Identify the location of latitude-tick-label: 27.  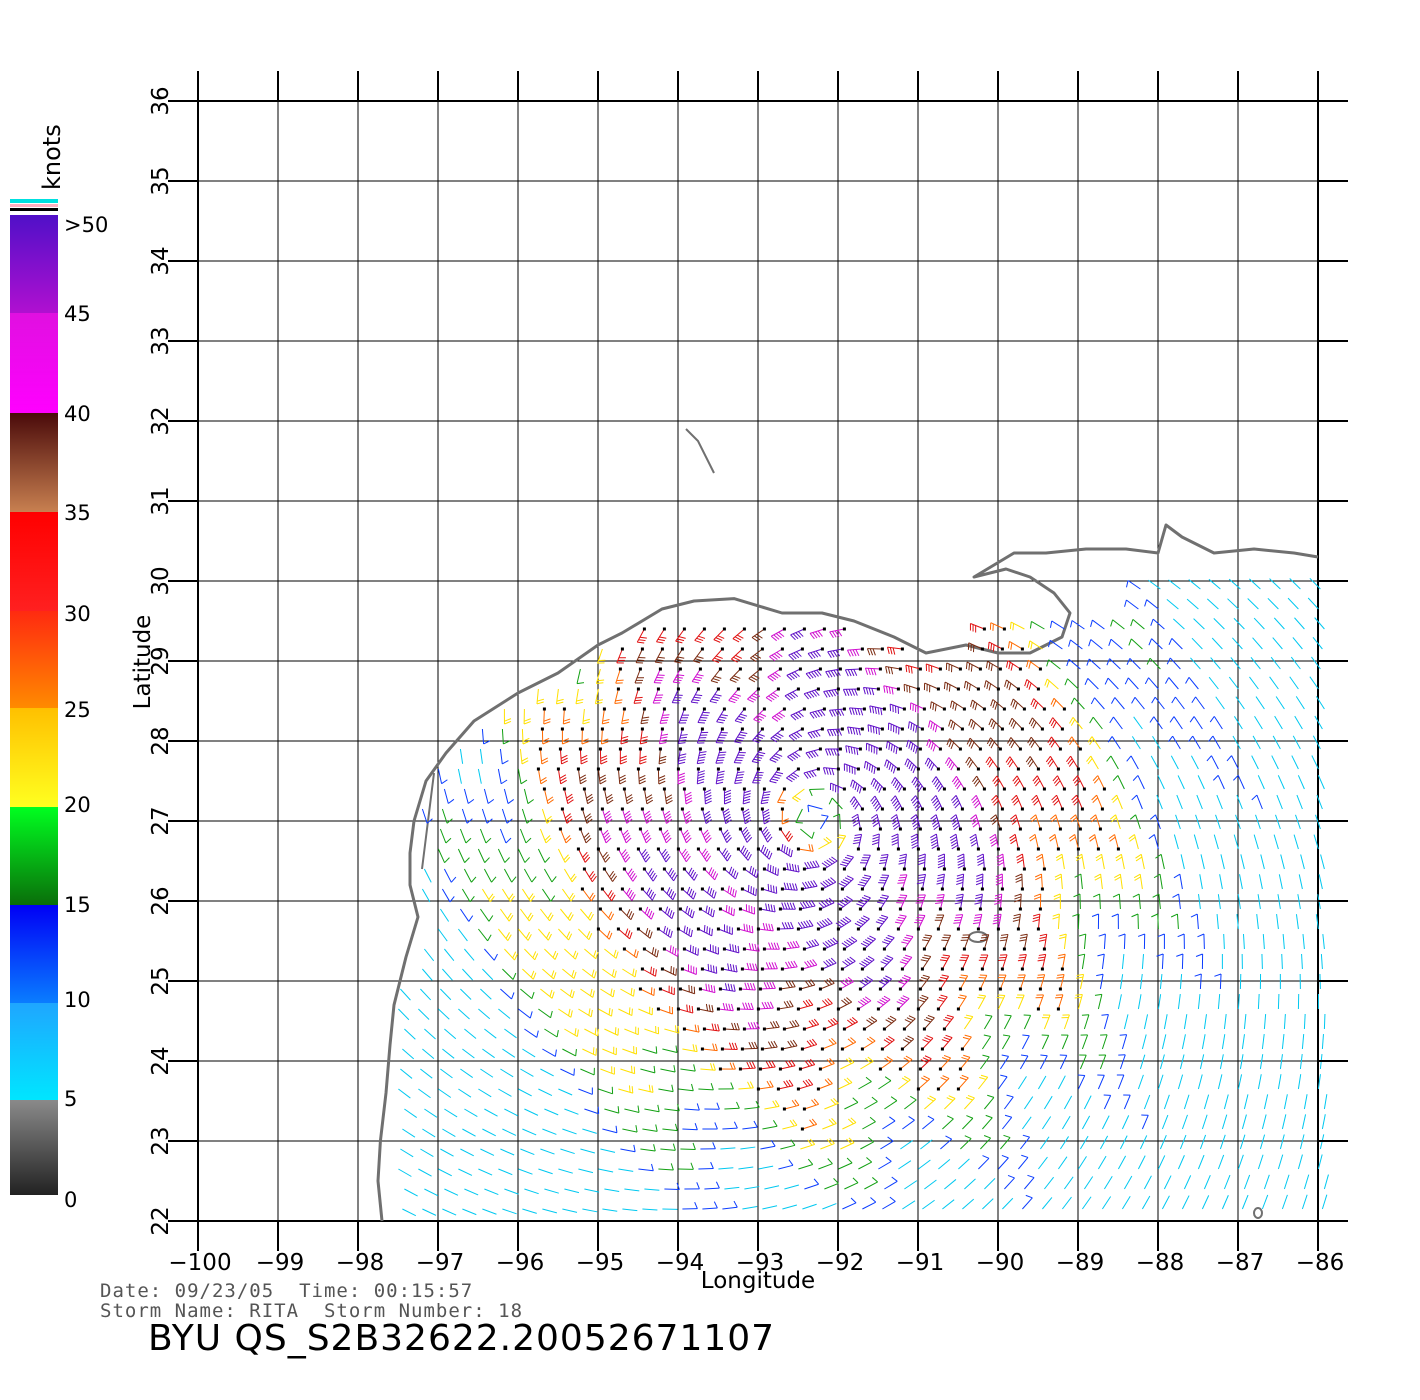
(161, 820).